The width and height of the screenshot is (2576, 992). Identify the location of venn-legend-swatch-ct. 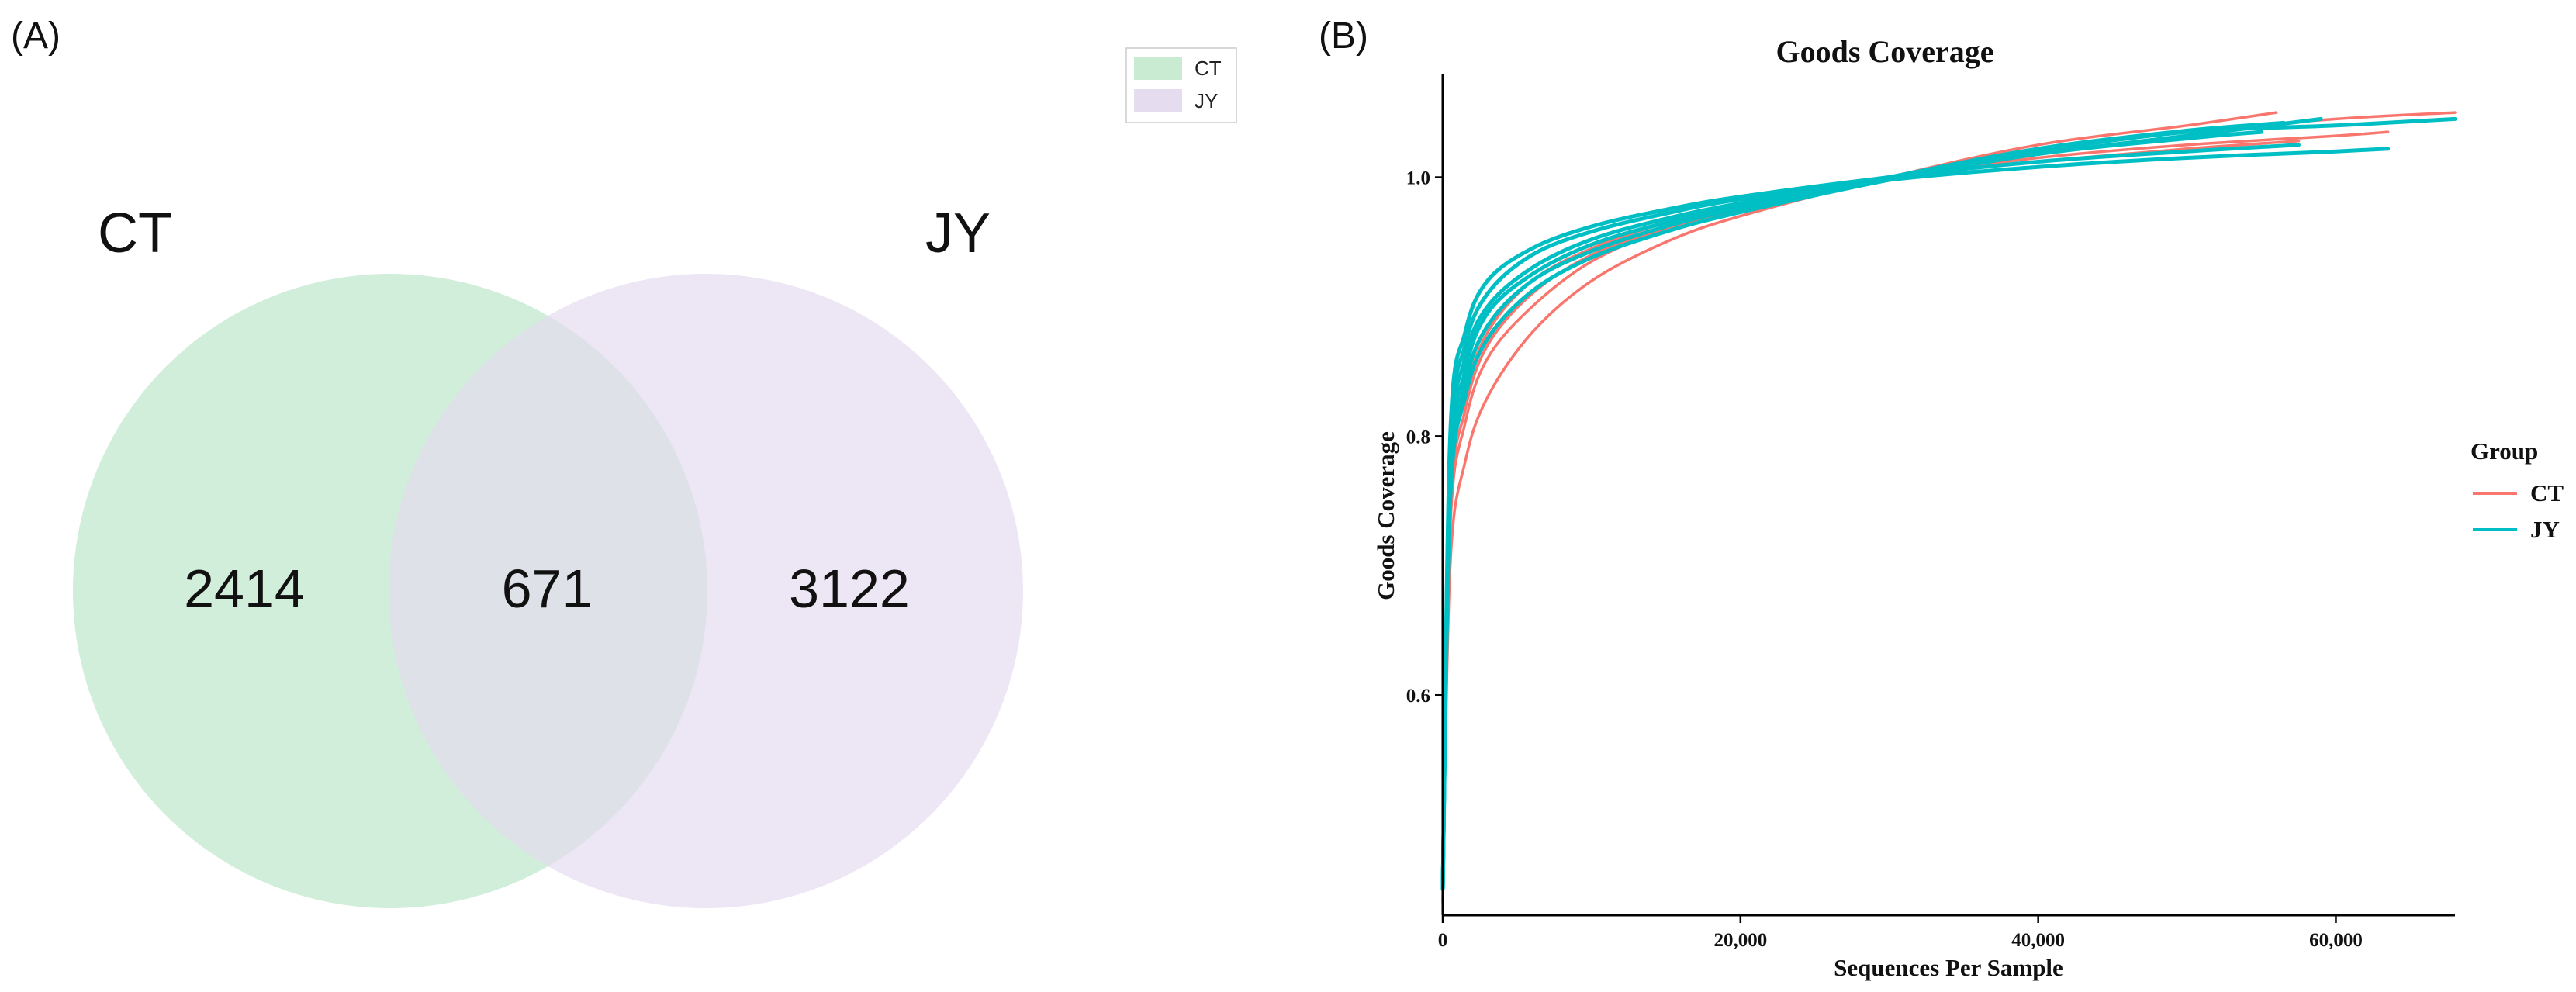
(1158, 68).